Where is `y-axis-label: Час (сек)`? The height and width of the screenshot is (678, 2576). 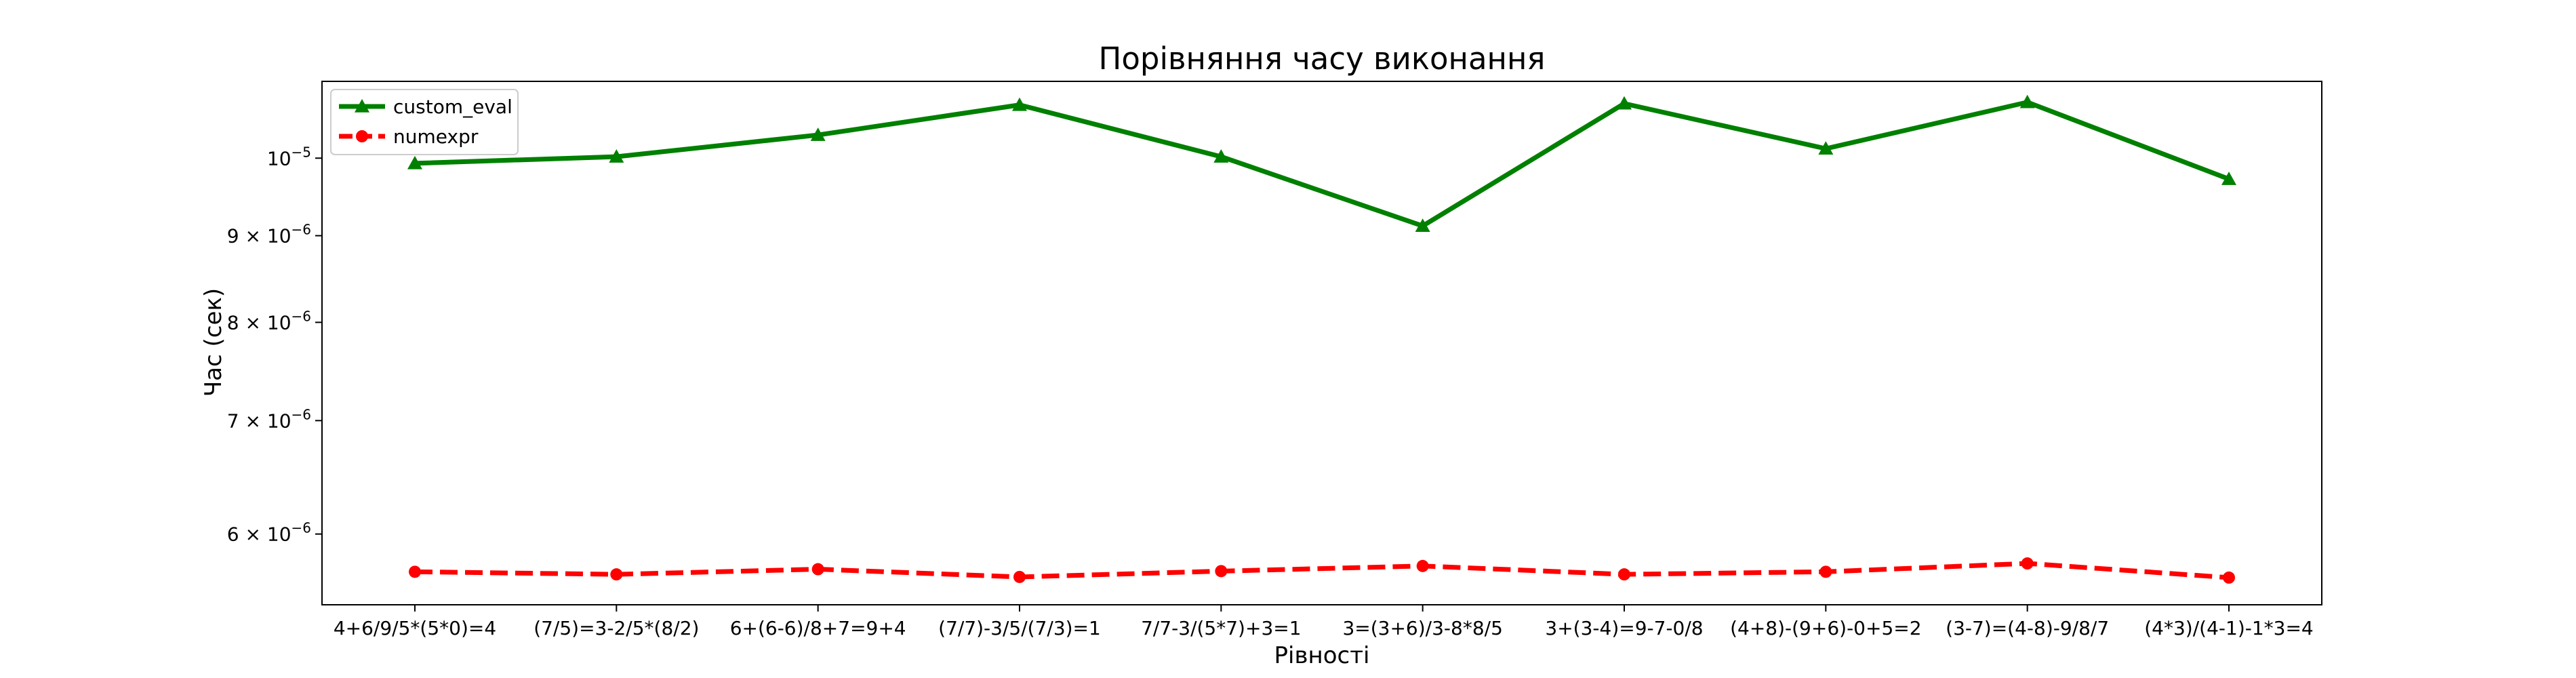
y-axis-label: Час (сек) is located at coordinates (213, 342).